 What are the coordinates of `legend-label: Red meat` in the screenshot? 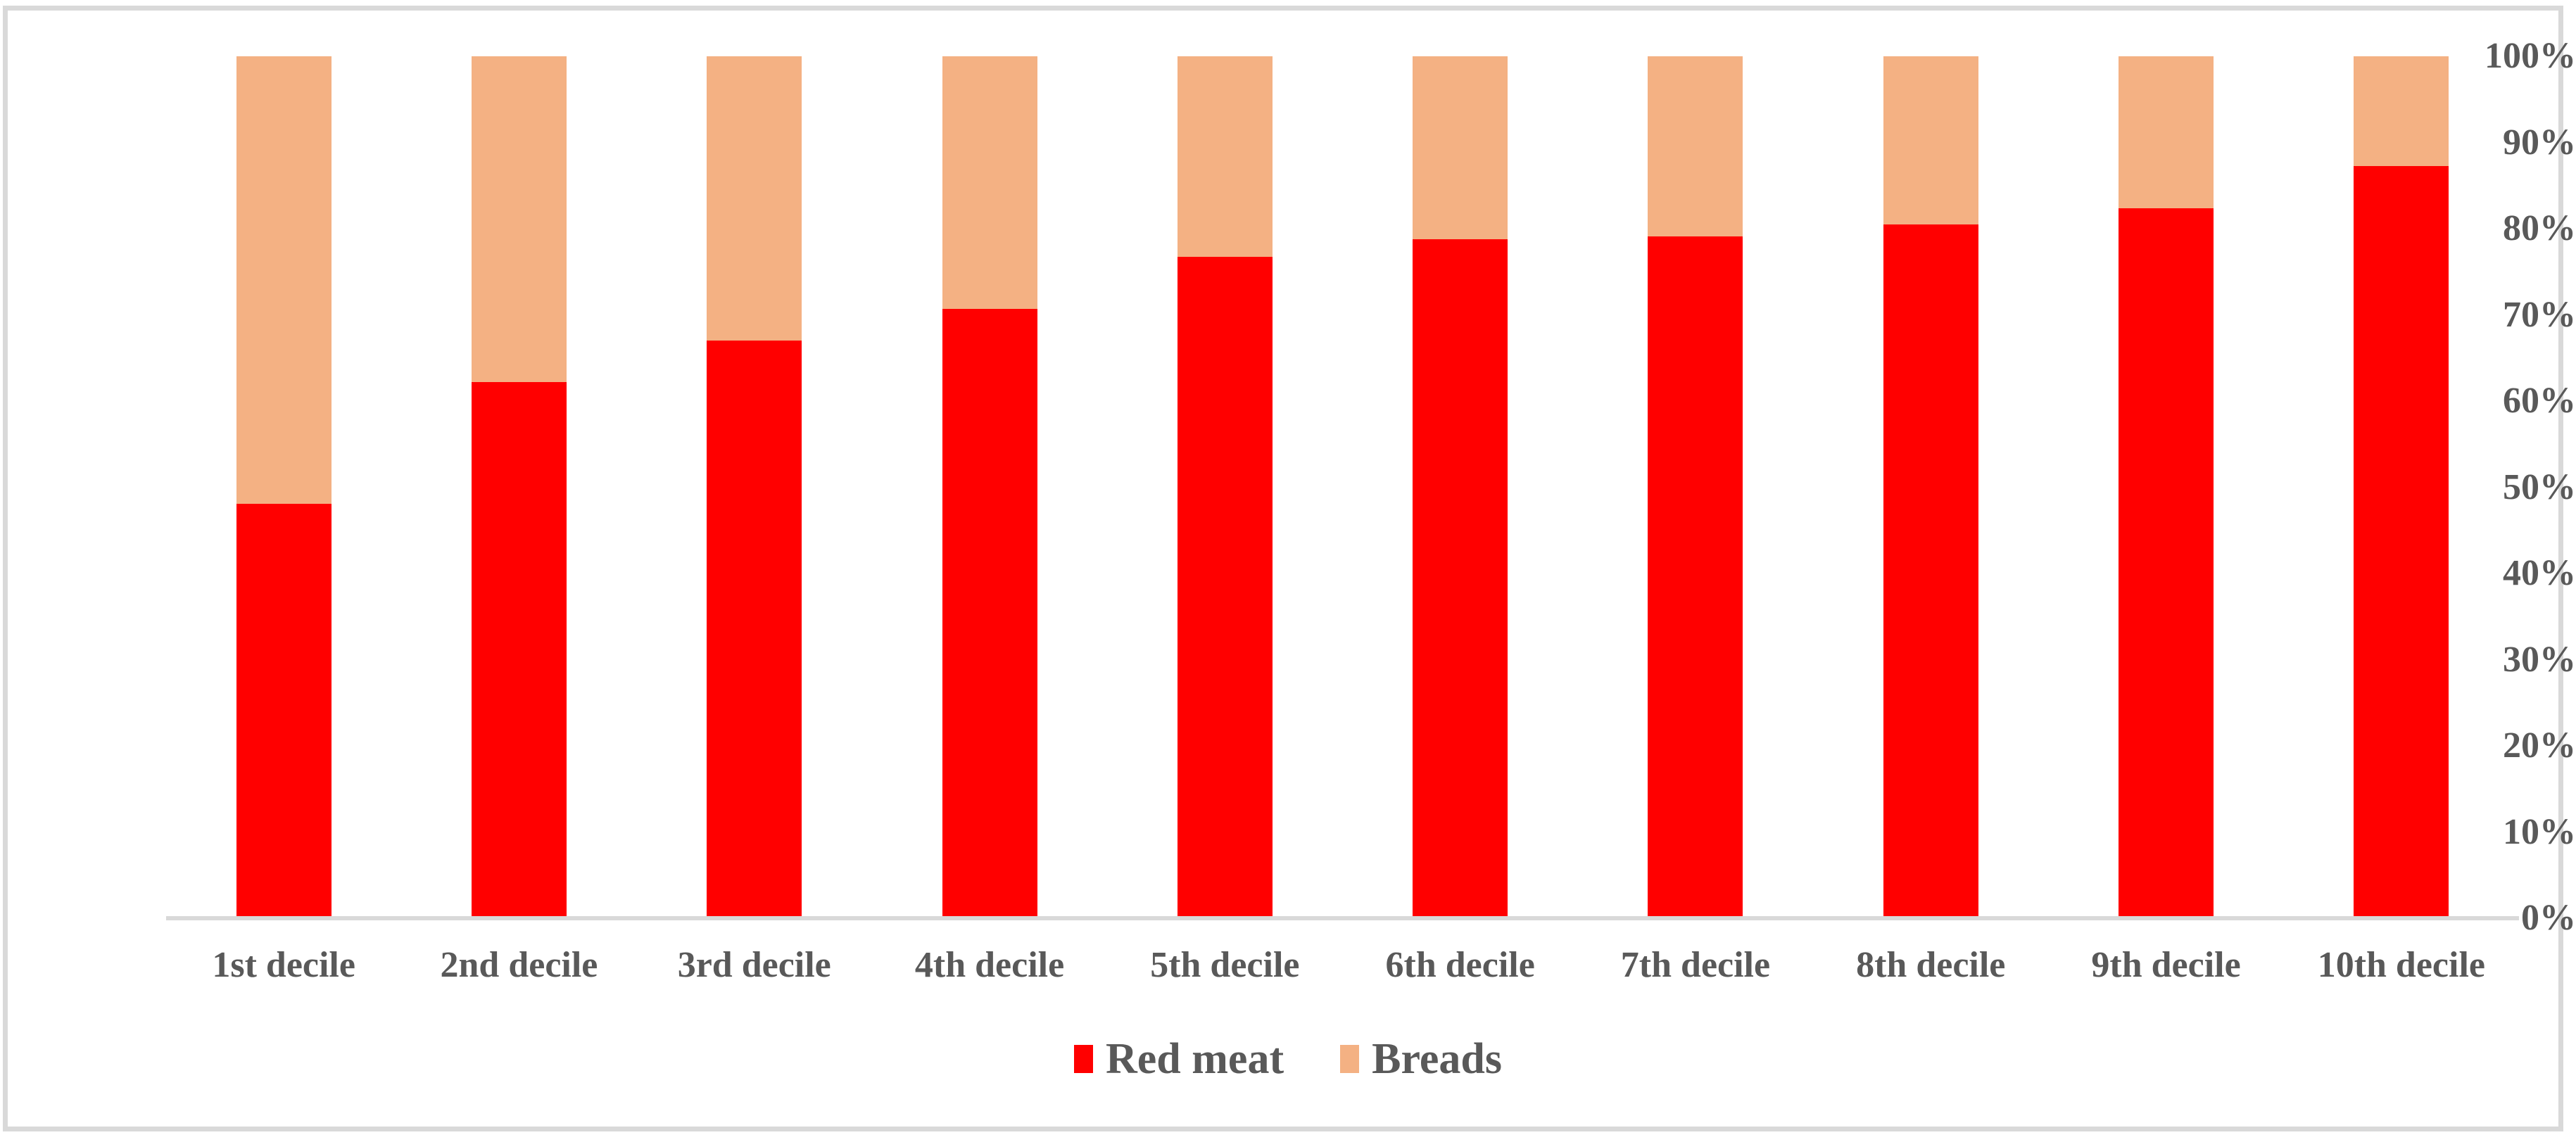 It's located at (1195, 1059).